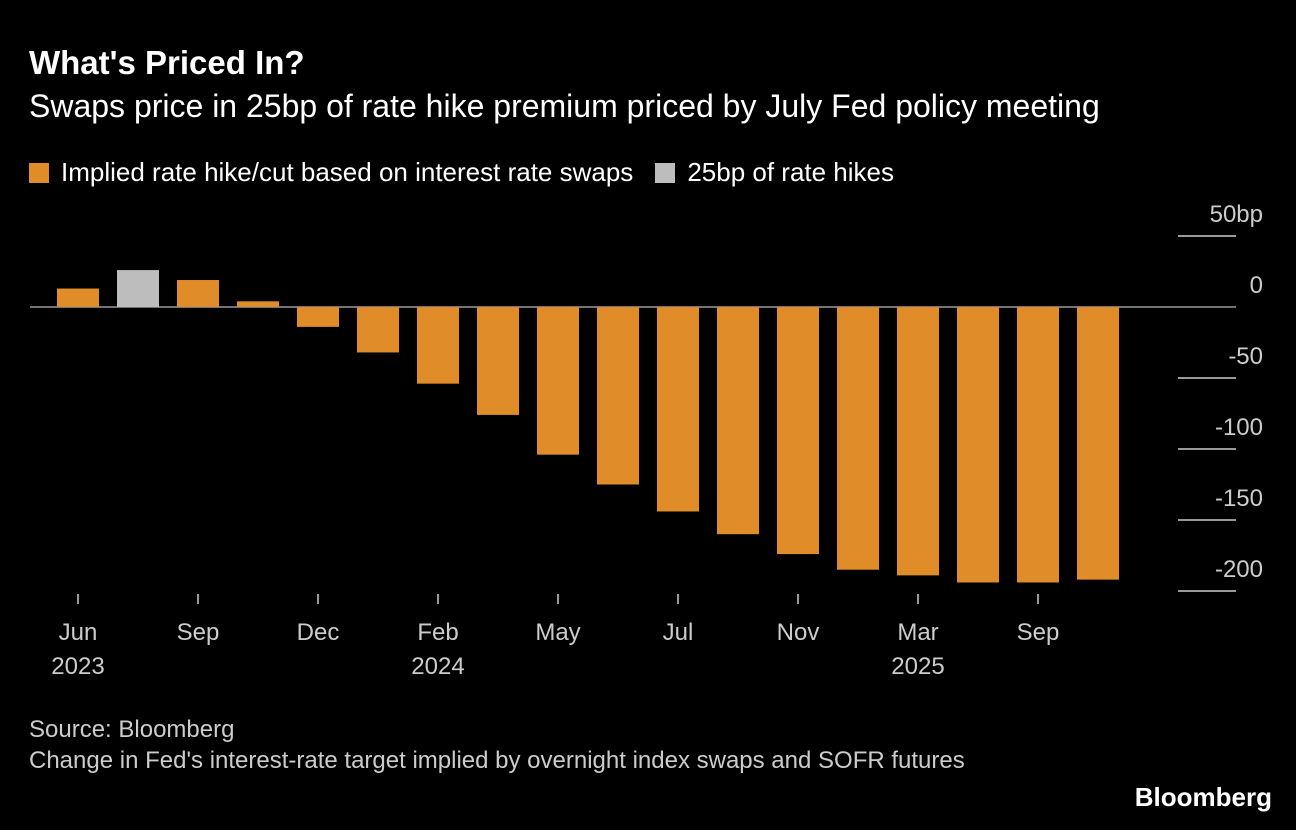 The width and height of the screenshot is (1296, 830). Describe the element at coordinates (437, 632) in the screenshot. I see `x-tick-label: Feb` at that location.